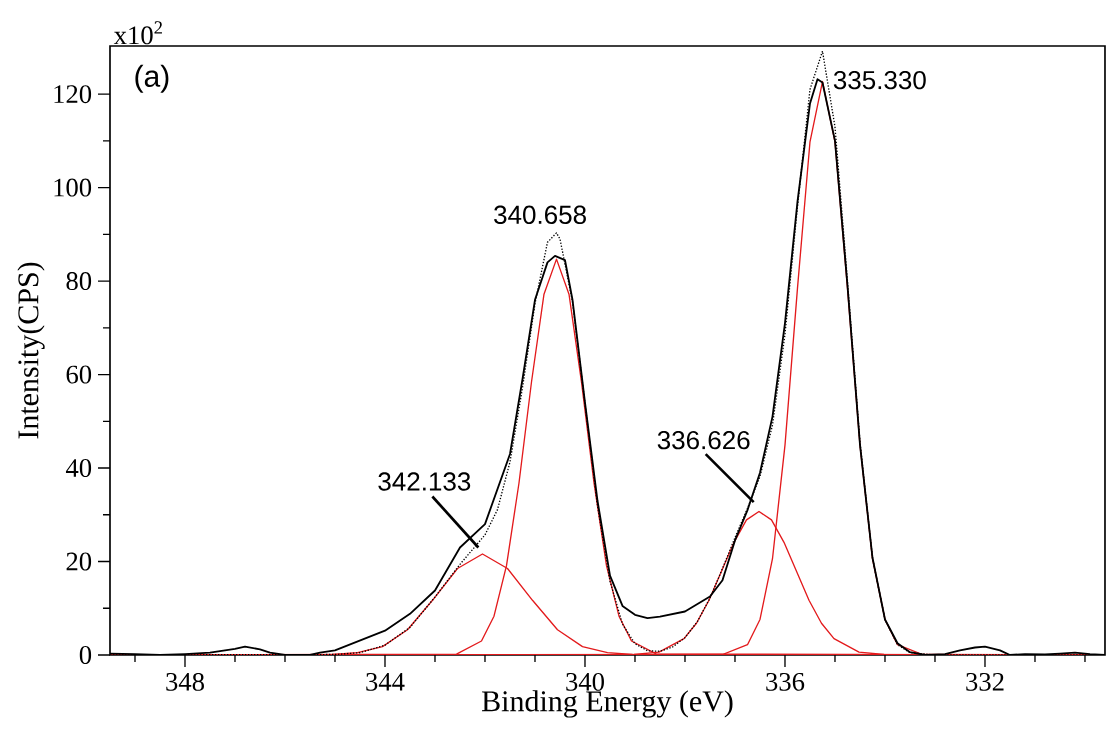 This screenshot has width=1107, height=732. Describe the element at coordinates (585, 681) in the screenshot. I see `x-tick-label: 340` at that location.